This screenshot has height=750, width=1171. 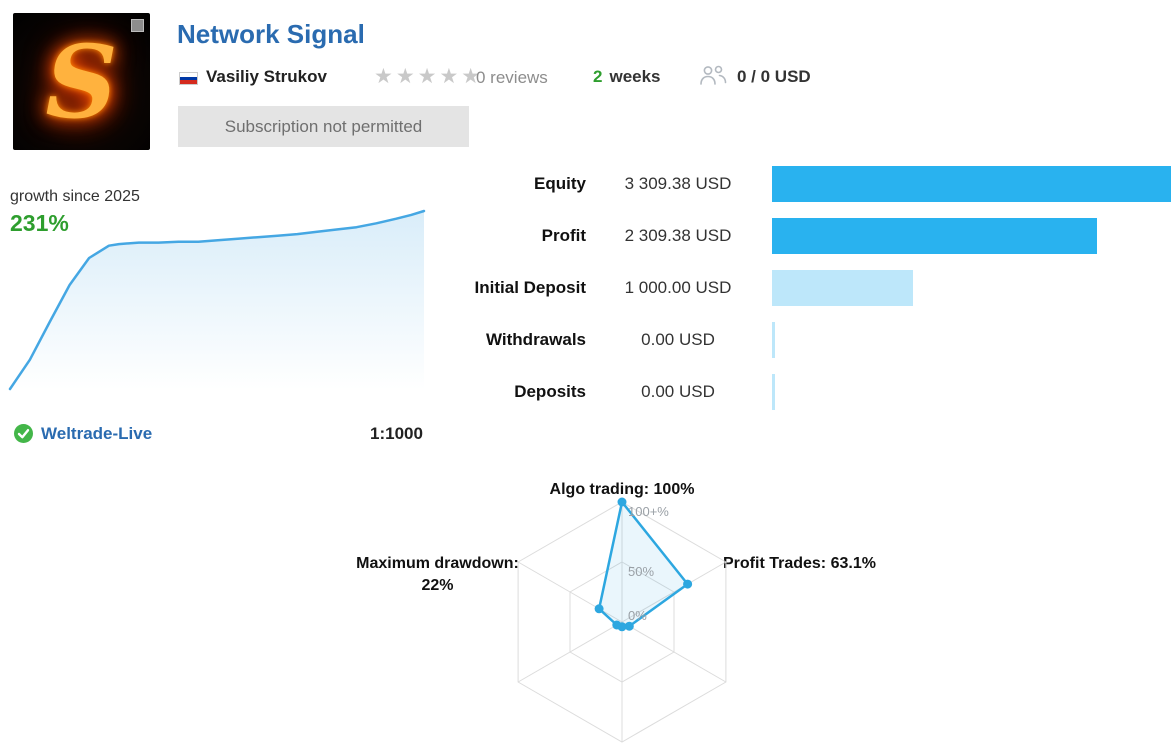 What do you see at coordinates (266, 76) in the screenshot?
I see `author-link: Vasiliy Strukov` at bounding box center [266, 76].